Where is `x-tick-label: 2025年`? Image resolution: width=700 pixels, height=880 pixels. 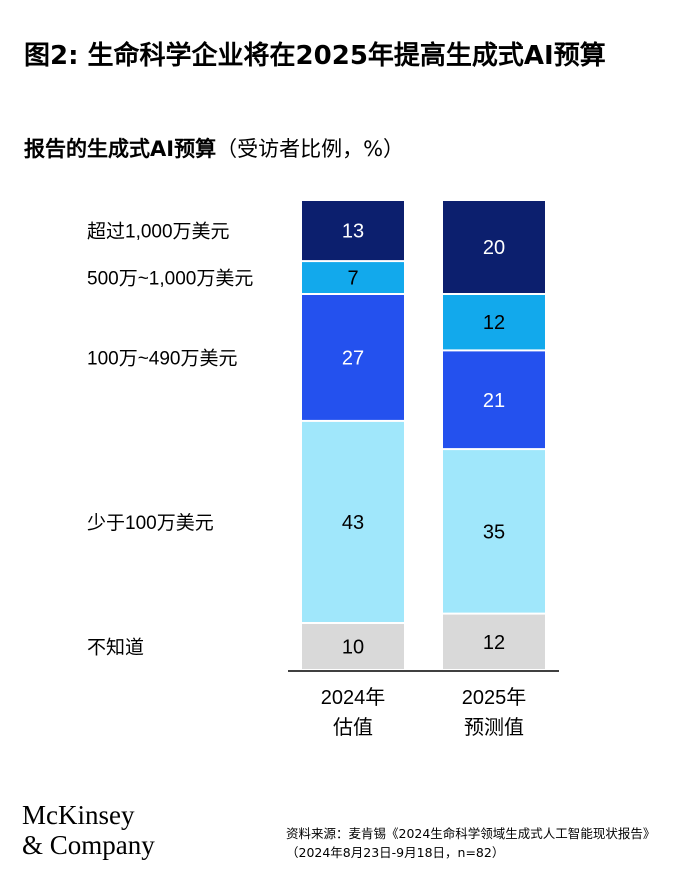 x-tick-label: 2025年 is located at coordinates (494, 697).